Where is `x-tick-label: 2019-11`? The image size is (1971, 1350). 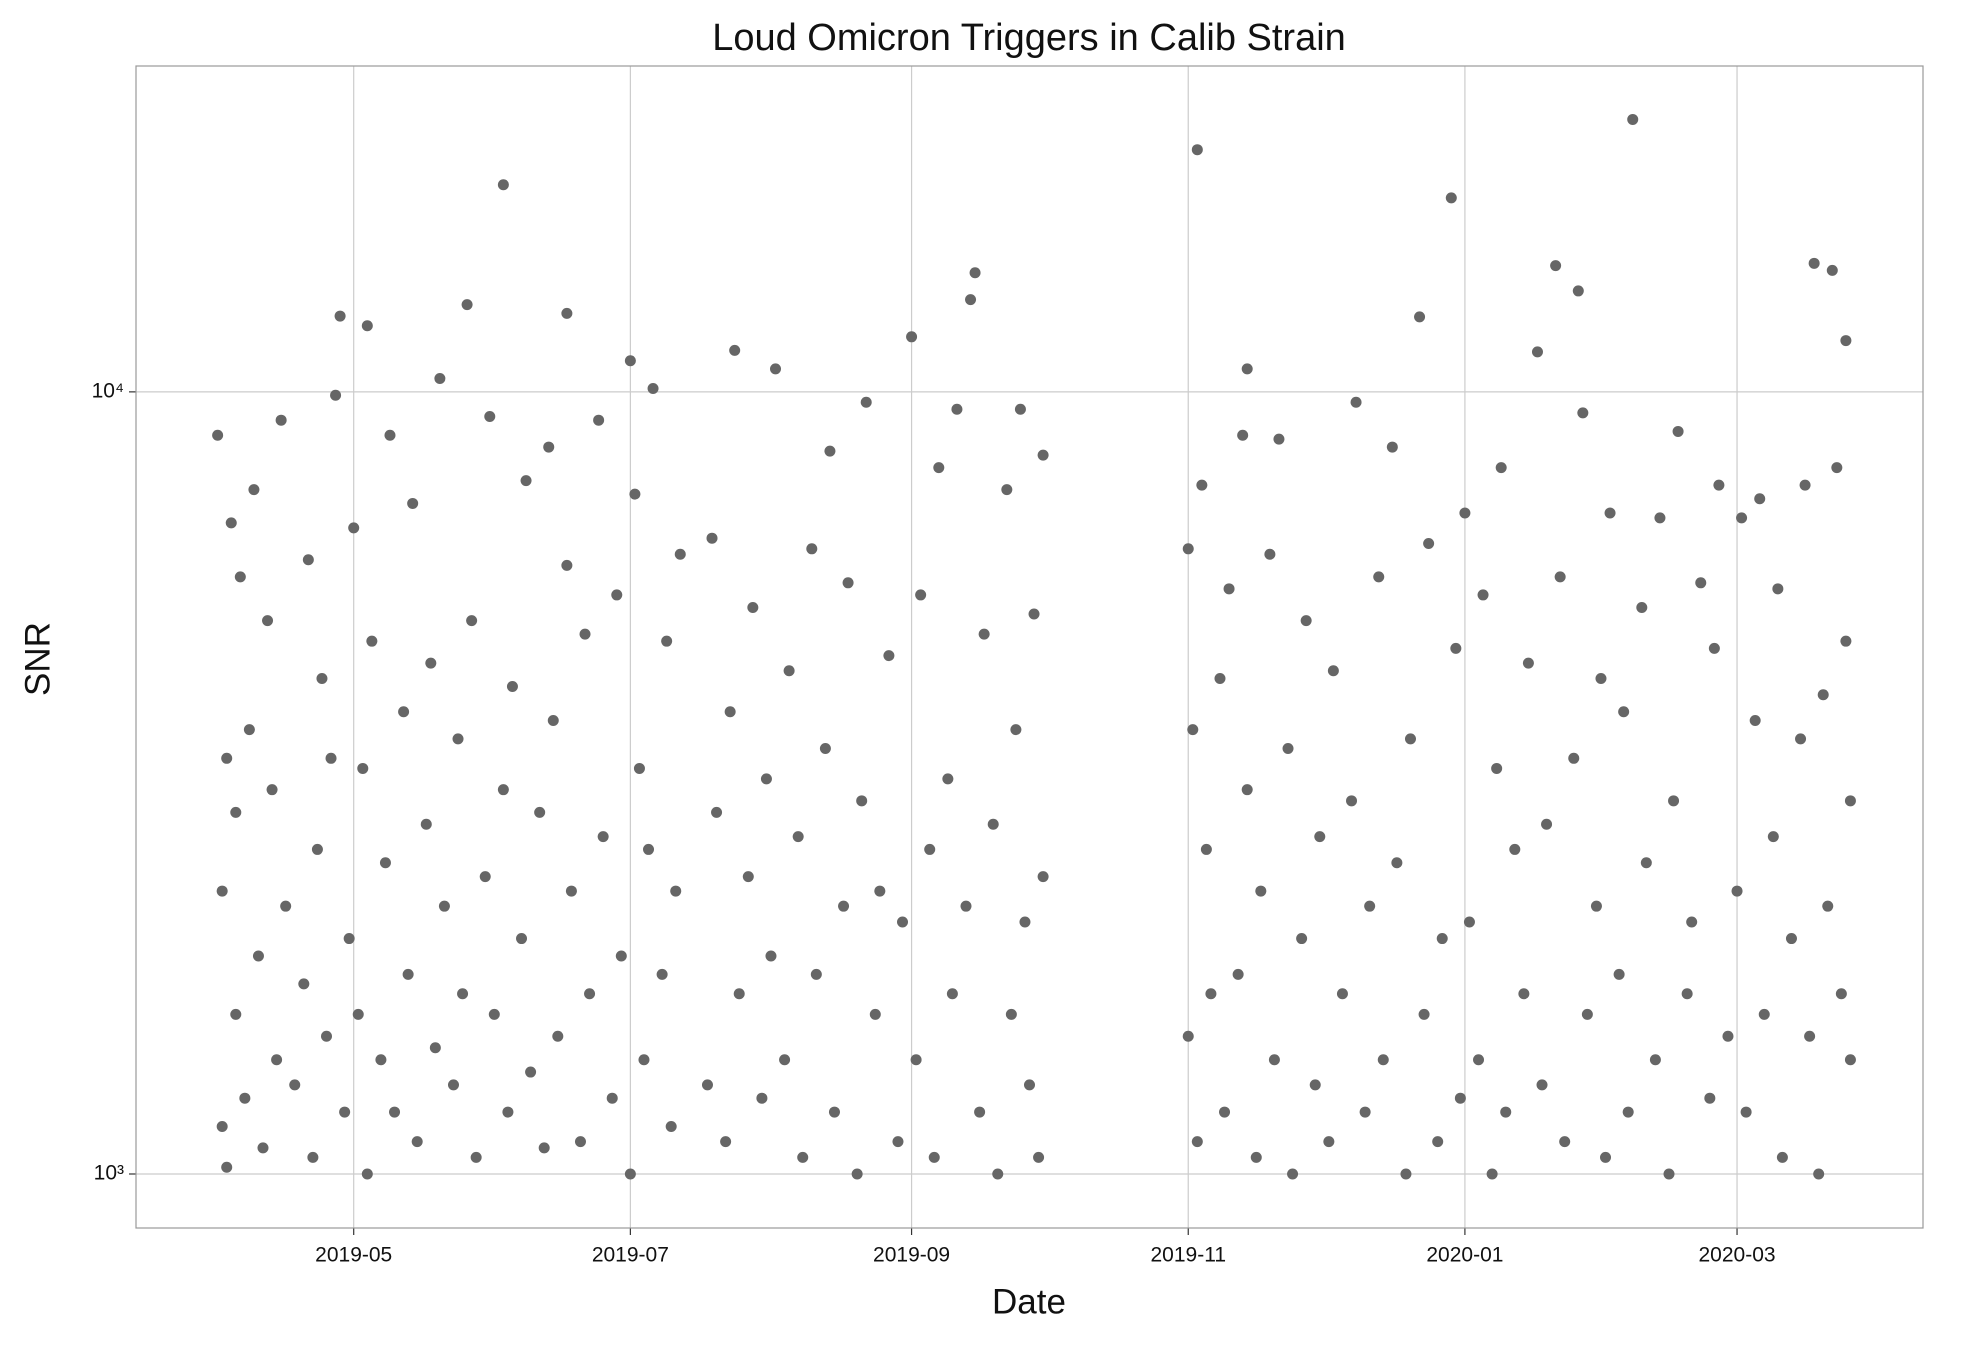
x-tick-label: 2019-11 is located at coordinates (1188, 1255).